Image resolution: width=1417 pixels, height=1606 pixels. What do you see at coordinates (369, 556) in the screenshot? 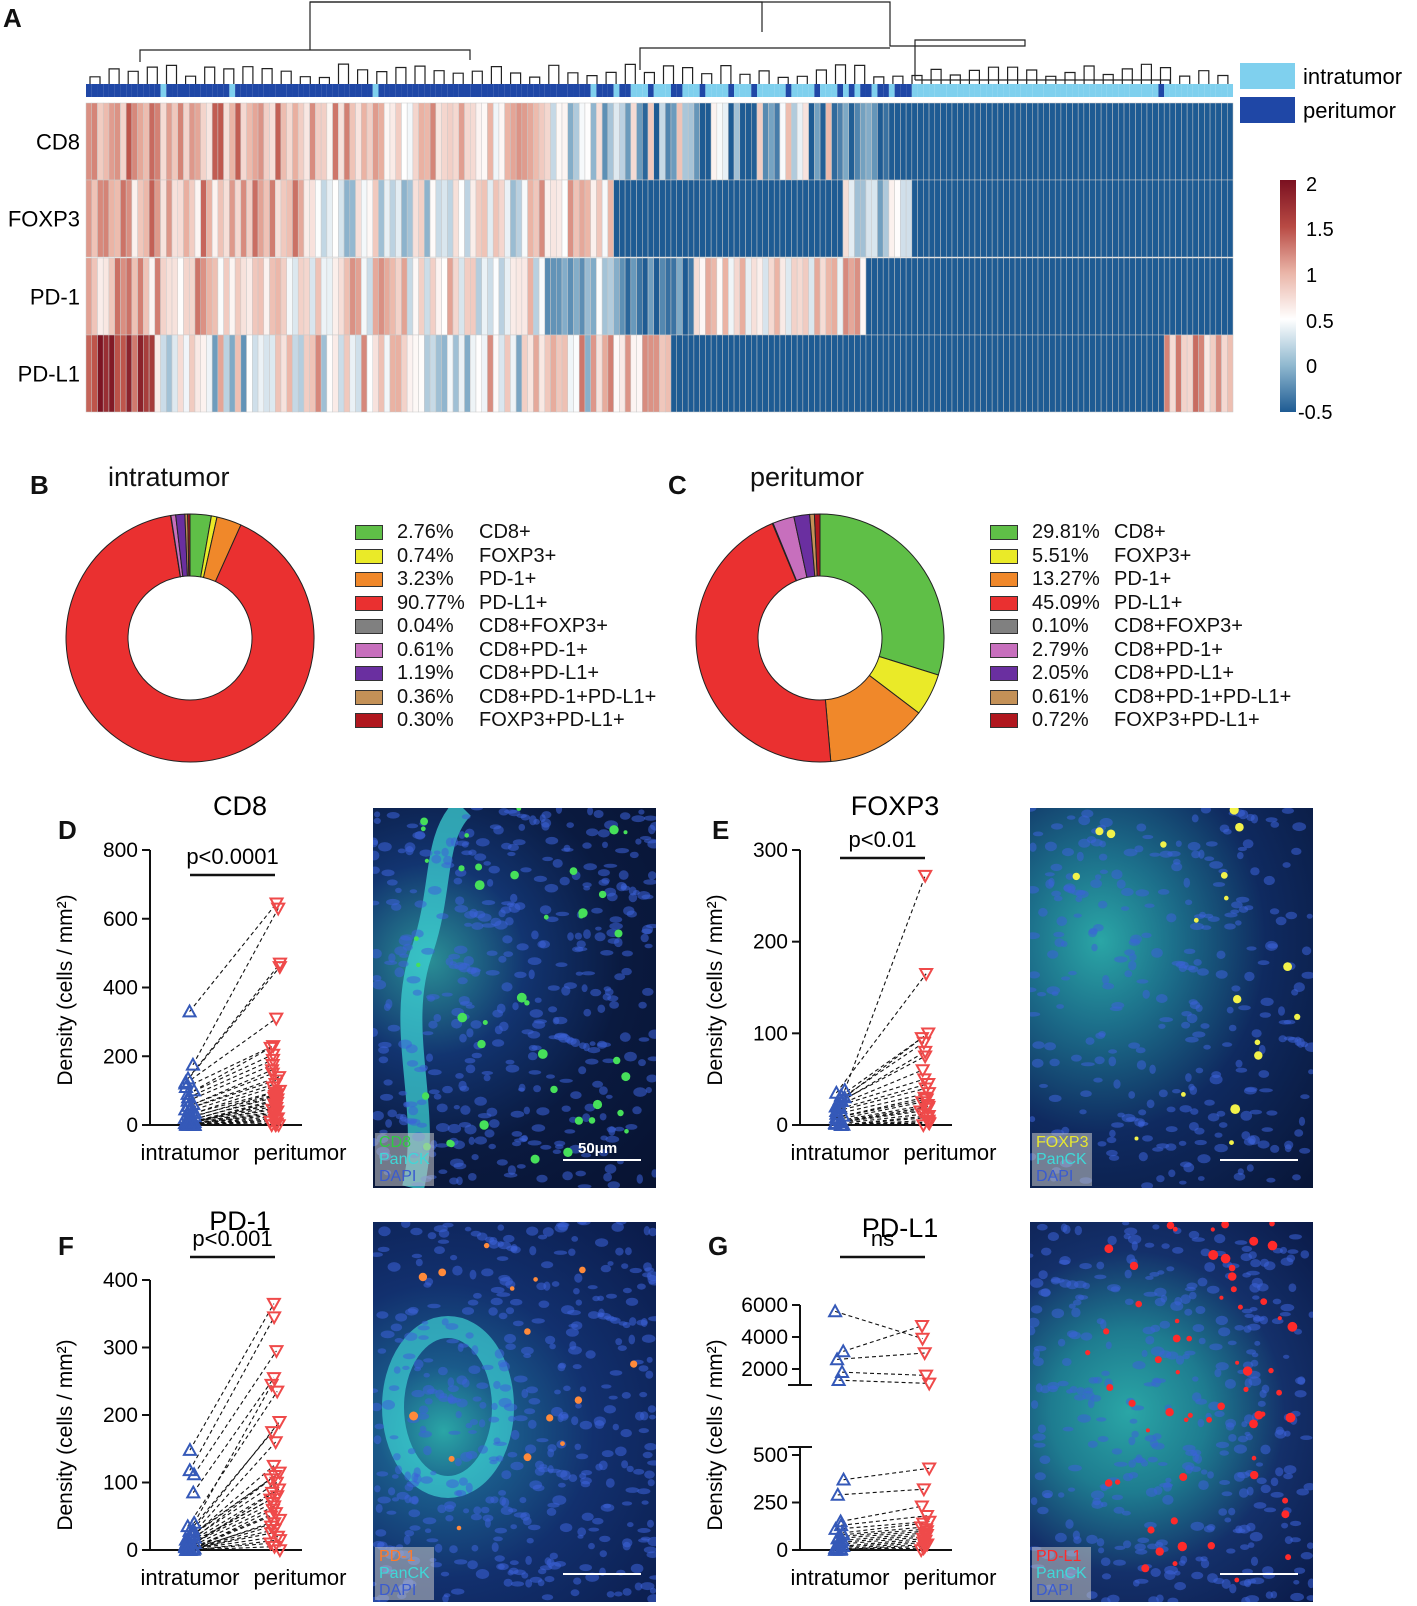
I see `legend-swatch` at bounding box center [369, 556].